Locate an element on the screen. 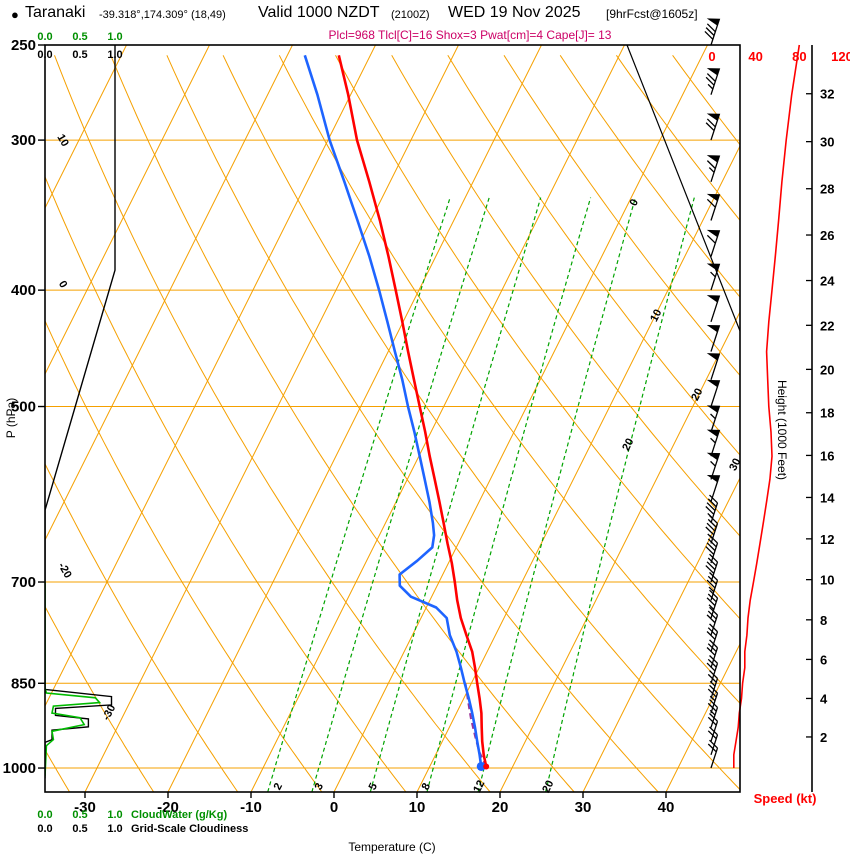  valid-time-z: (2100Z) is located at coordinates (410, 15).